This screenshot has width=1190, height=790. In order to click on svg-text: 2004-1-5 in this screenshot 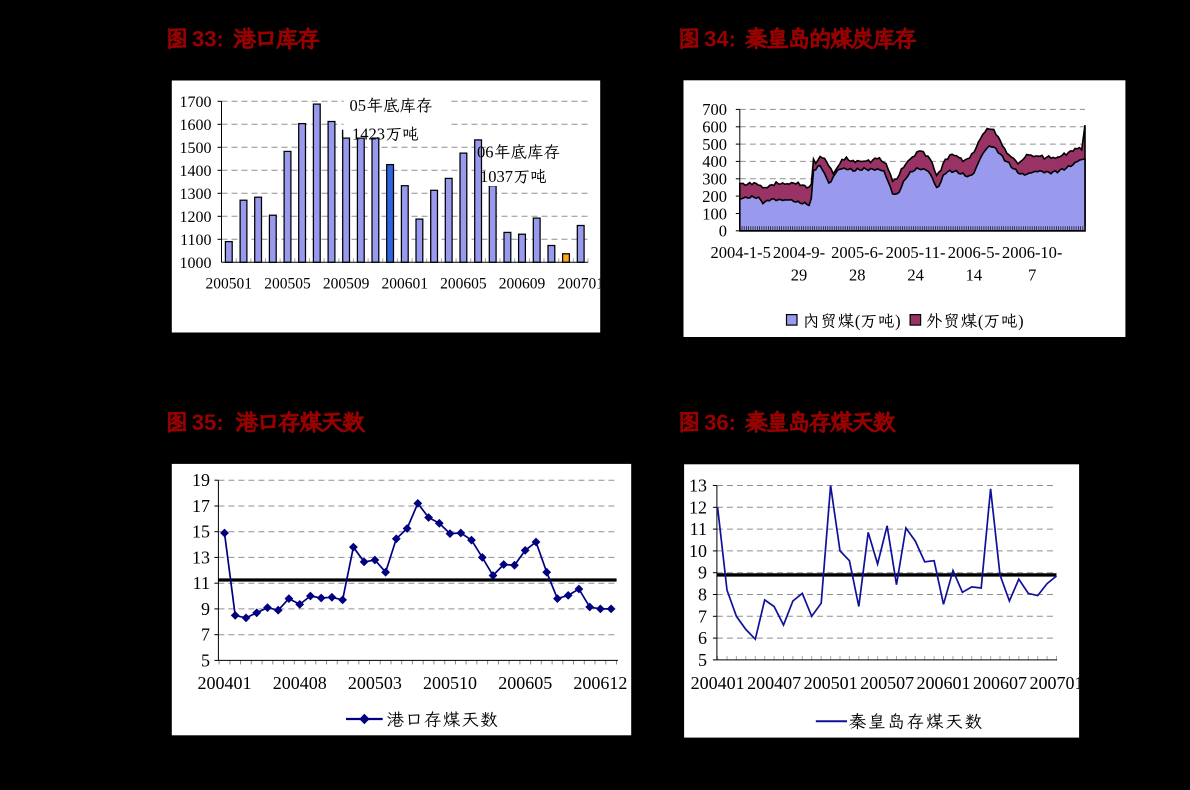, I will do `click(740, 252)`.